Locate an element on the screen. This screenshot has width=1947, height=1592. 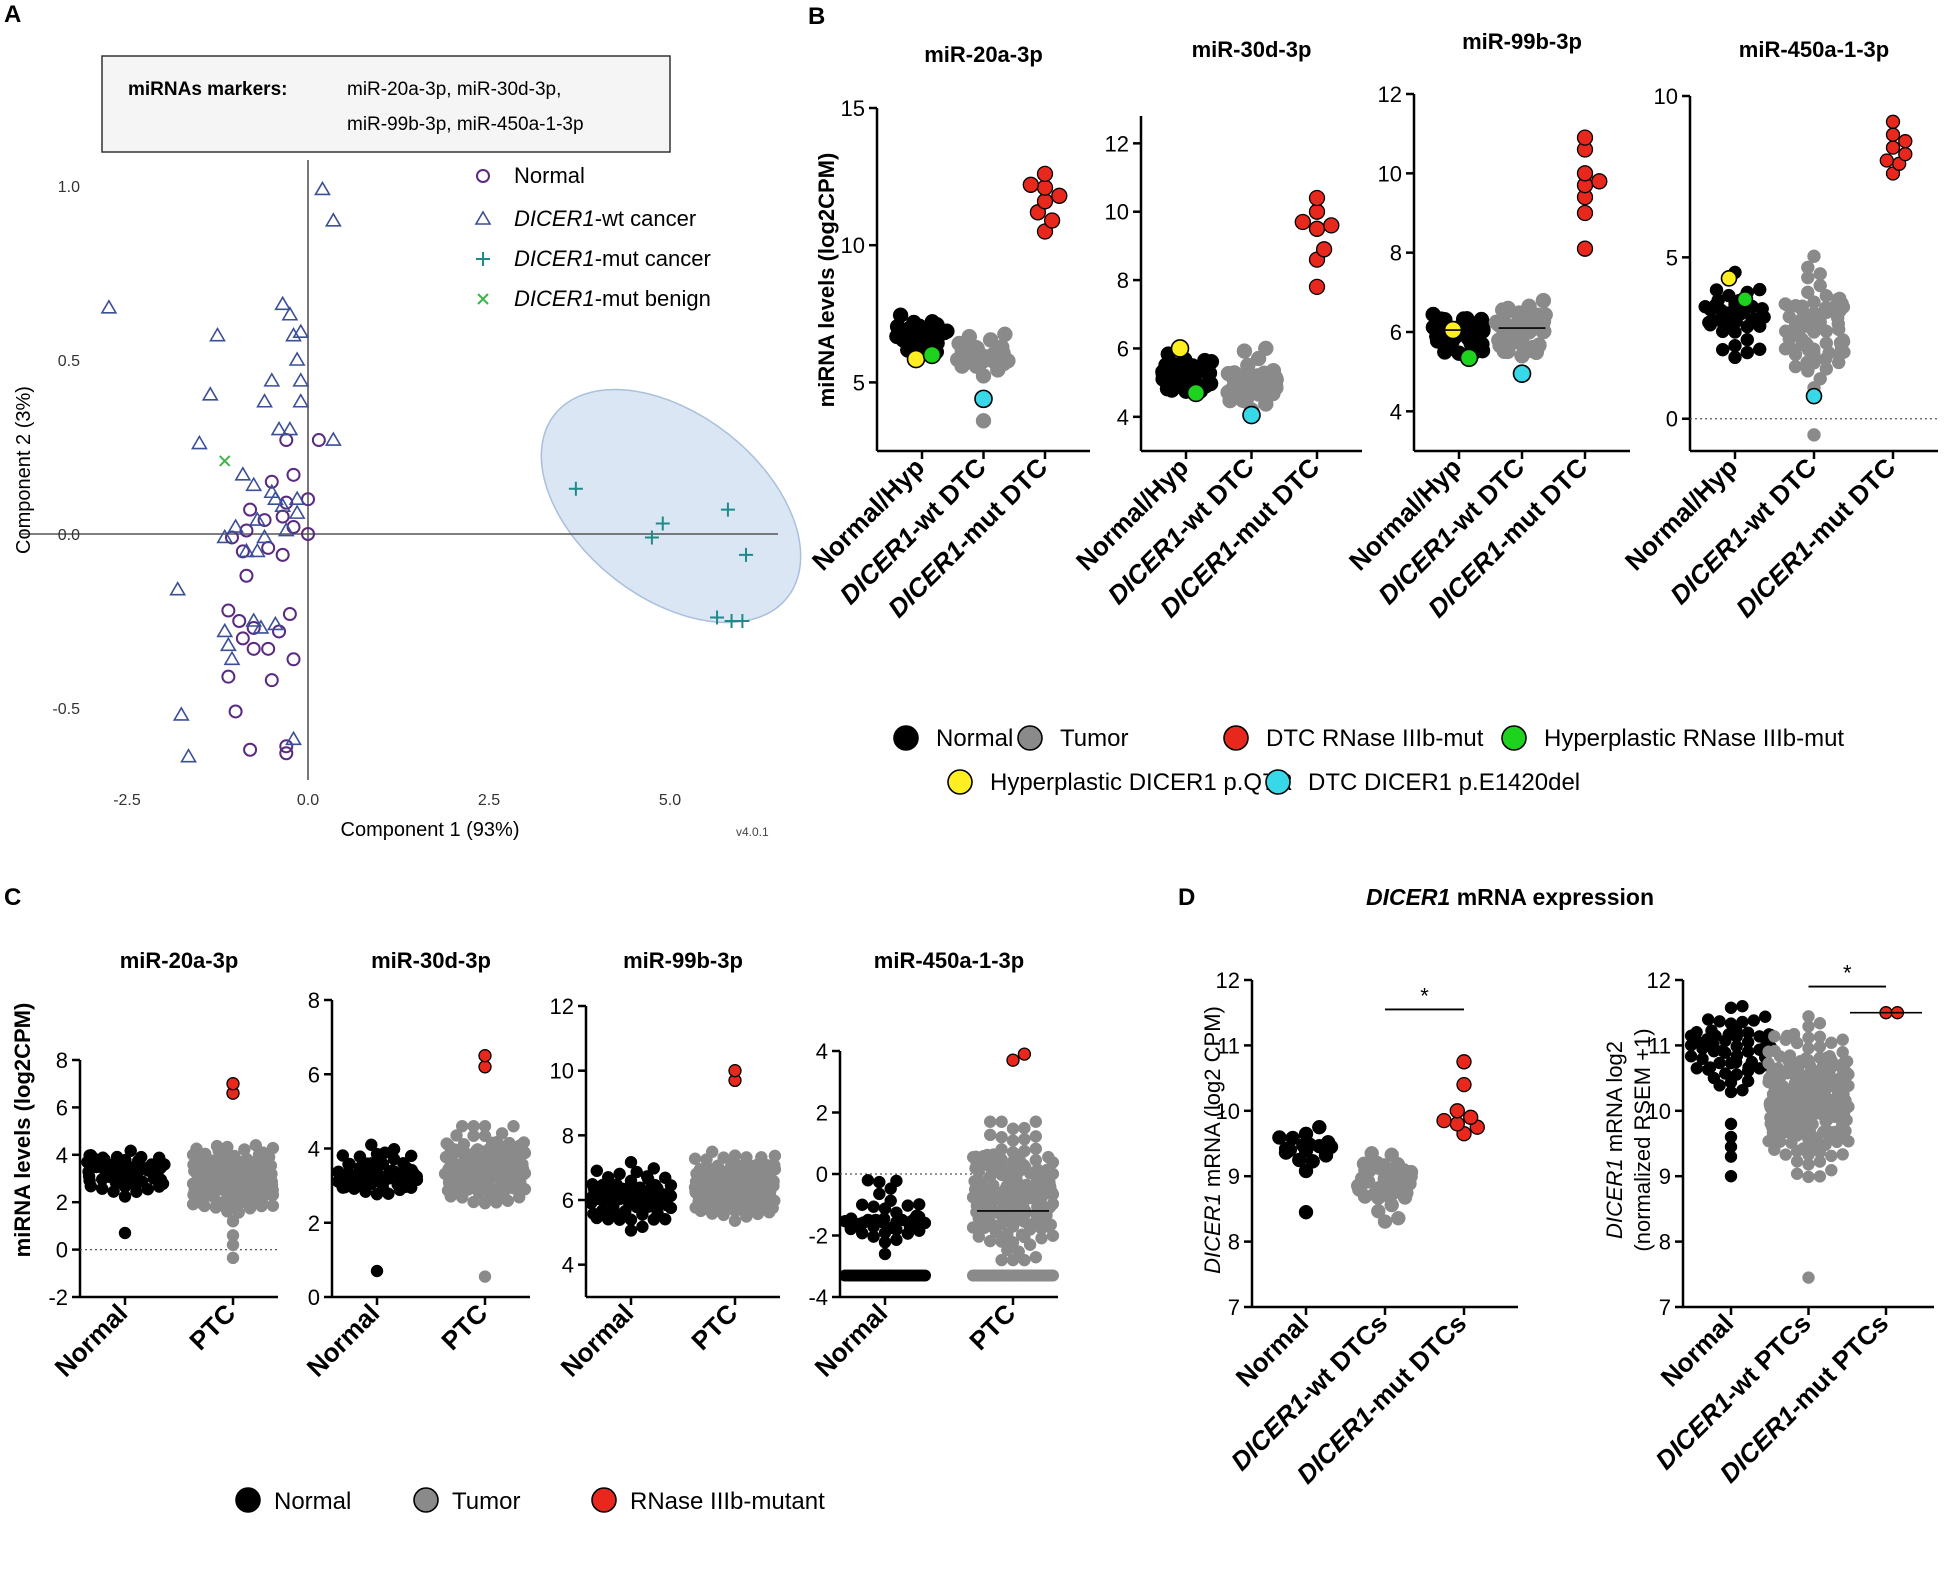
category-label: Normal is located at coordinates (91, 1340).